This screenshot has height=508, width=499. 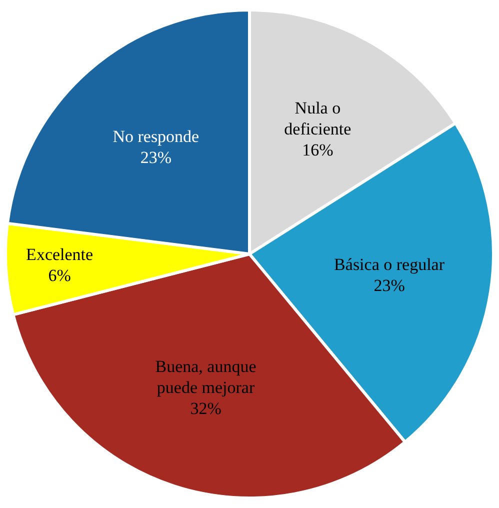 I want to click on data-label: 6%, so click(x=59, y=275).